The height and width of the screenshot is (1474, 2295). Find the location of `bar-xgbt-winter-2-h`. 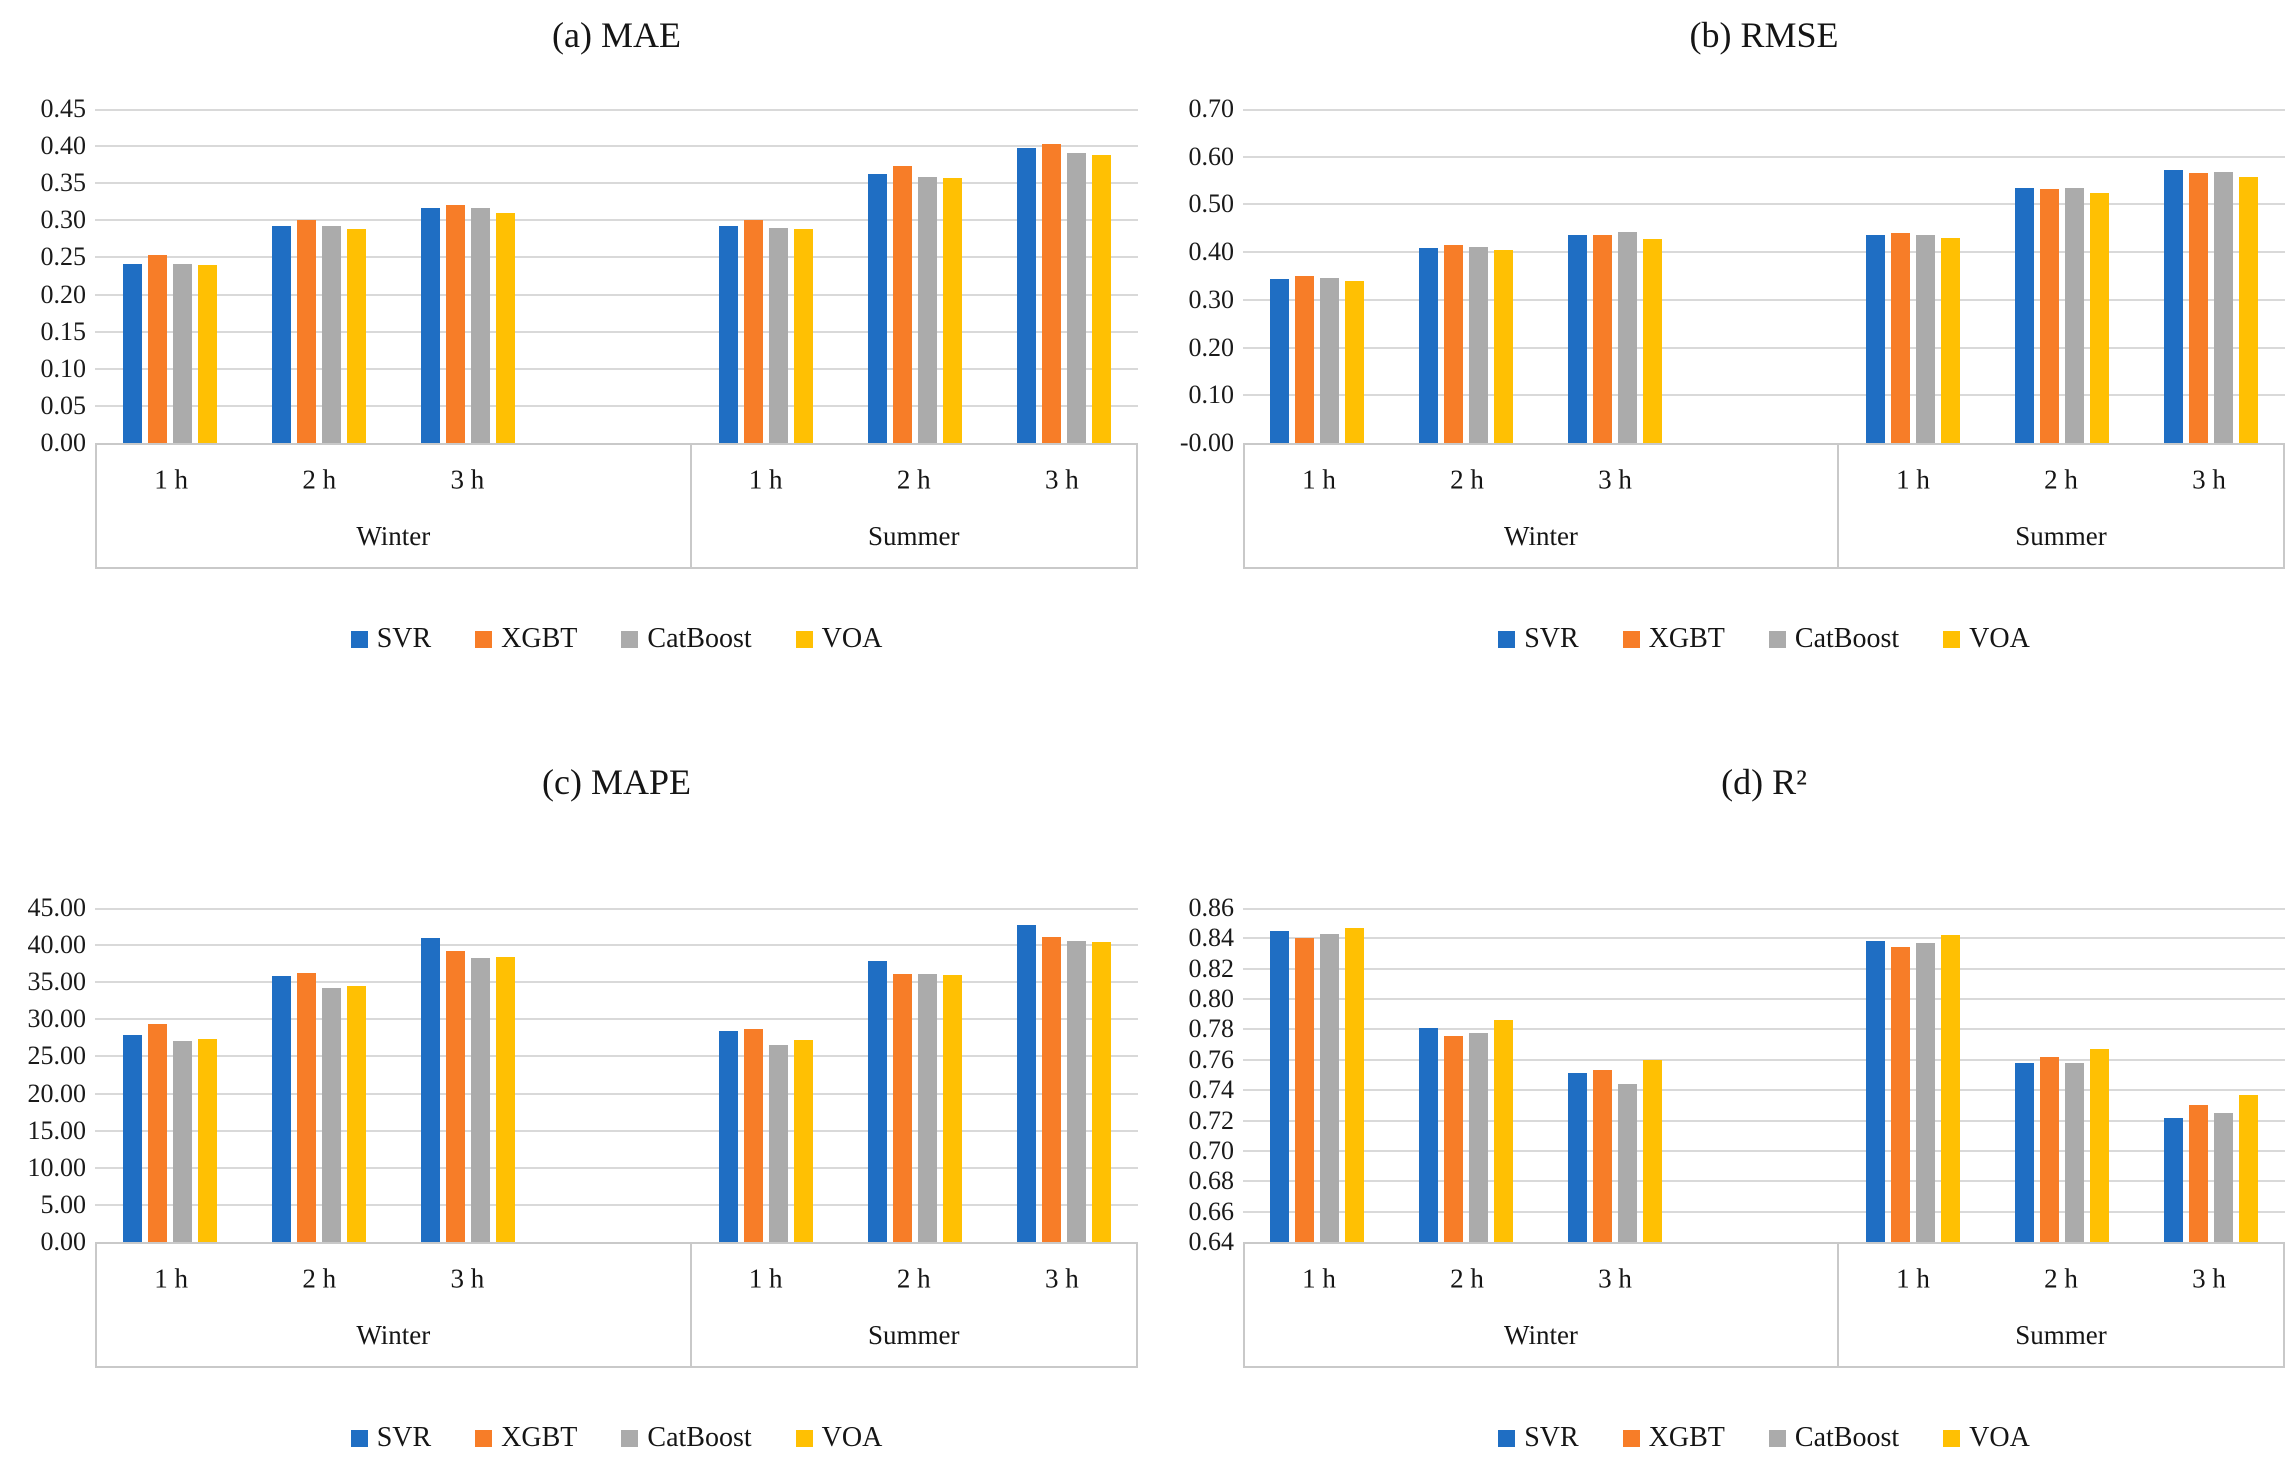

bar-xgbt-winter-2-h is located at coordinates (1454, 344).